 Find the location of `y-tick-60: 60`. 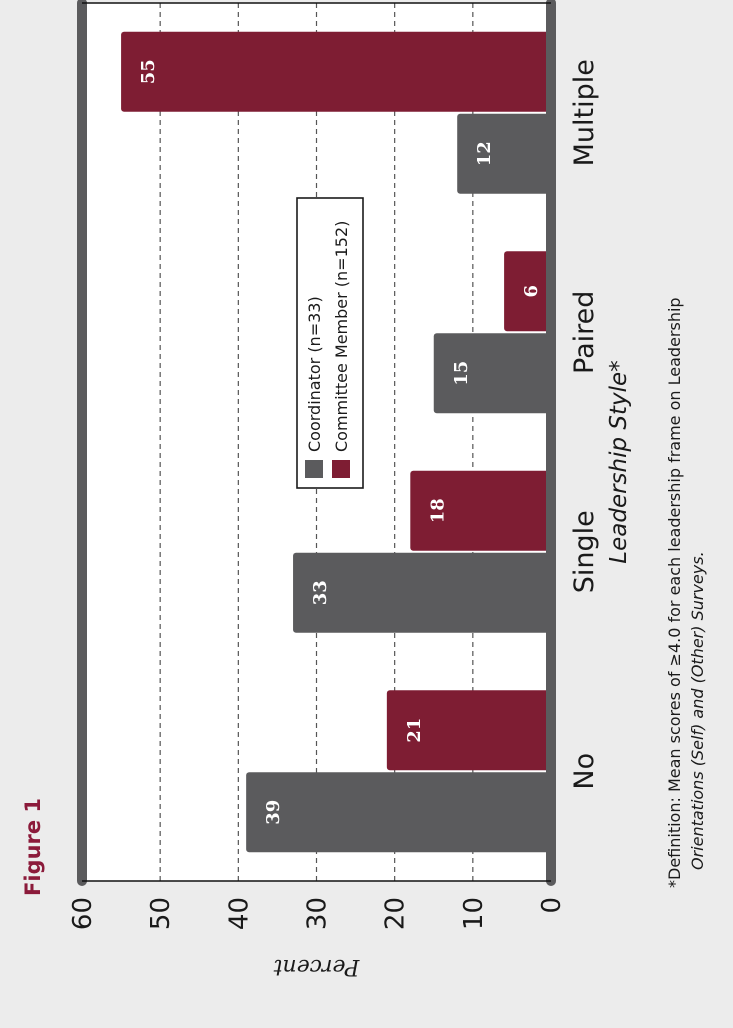

y-tick-60: 60 is located at coordinates (83, 913).